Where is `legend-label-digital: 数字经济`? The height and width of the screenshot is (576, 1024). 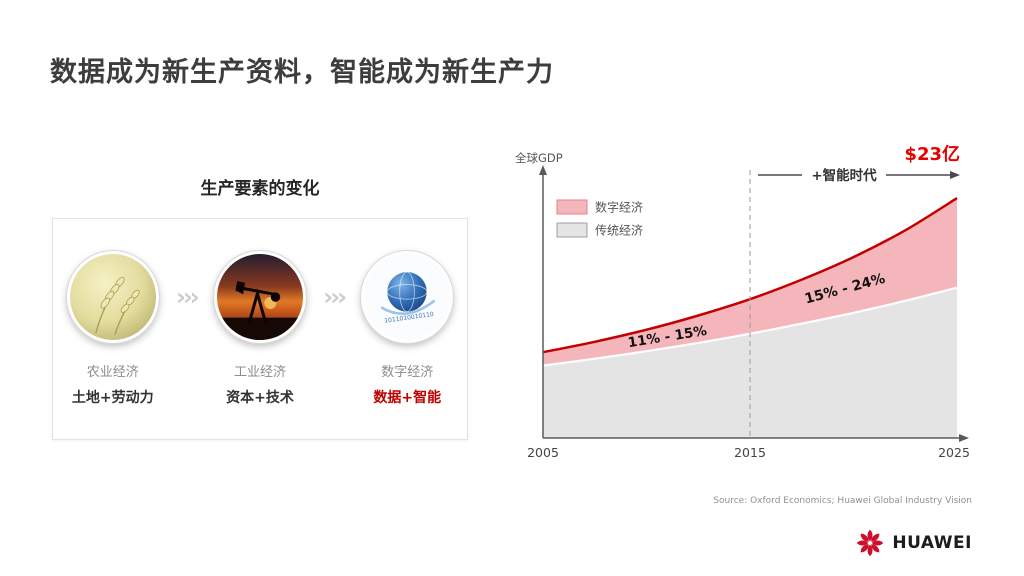 legend-label-digital: 数字经济 is located at coordinates (619, 207).